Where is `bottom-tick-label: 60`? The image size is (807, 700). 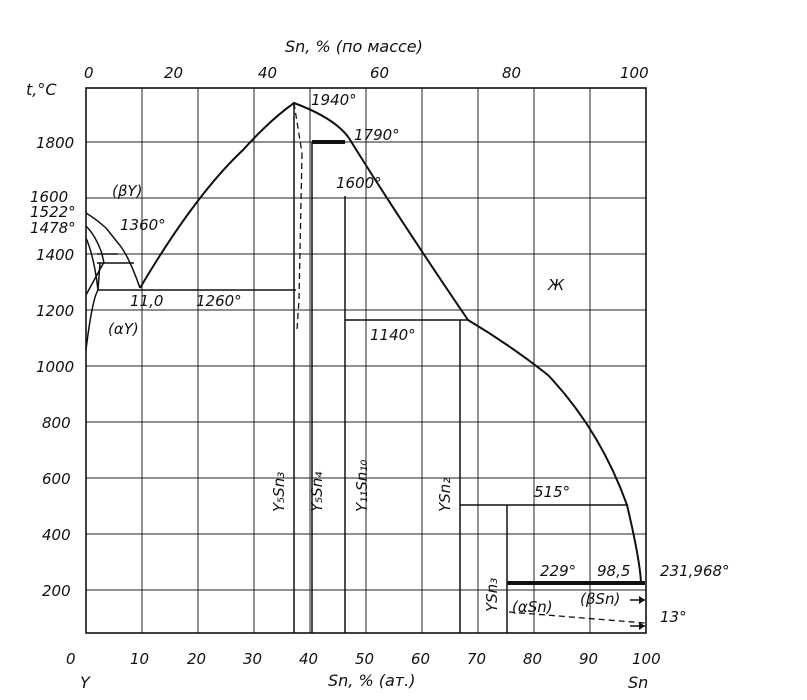
bottom-tick-label: 60 is located at coordinates (420, 659).